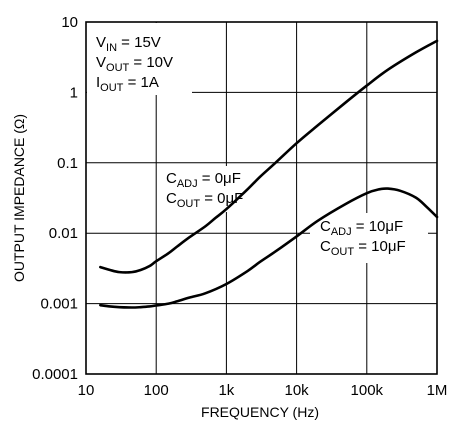  Describe the element at coordinates (204, 200) in the screenshot. I see `series-1-label: COUT = 0μF` at that location.